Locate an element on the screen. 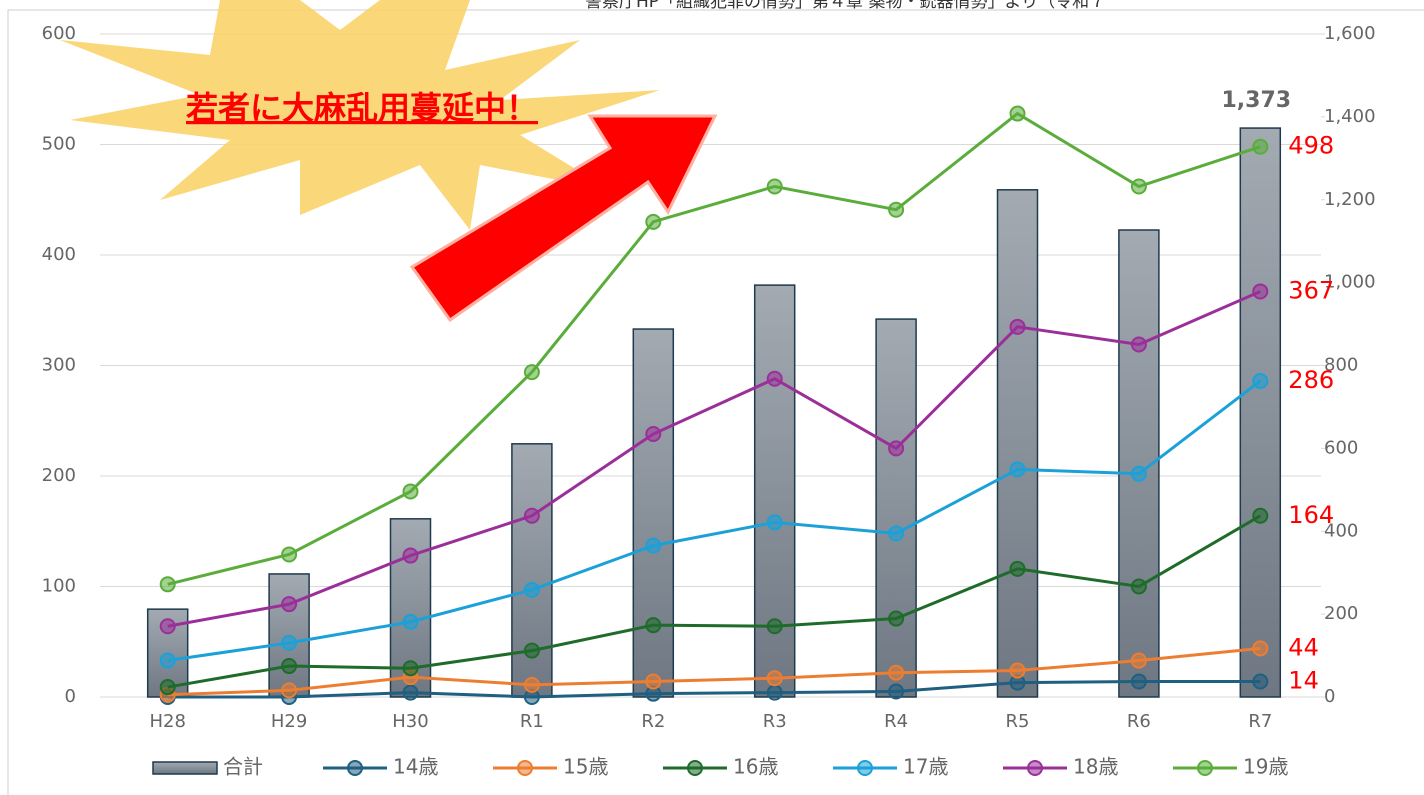 Image resolution: width=1424 pixels, height=795 pixels. y2-tick-label: 200 is located at coordinates (1341, 613).